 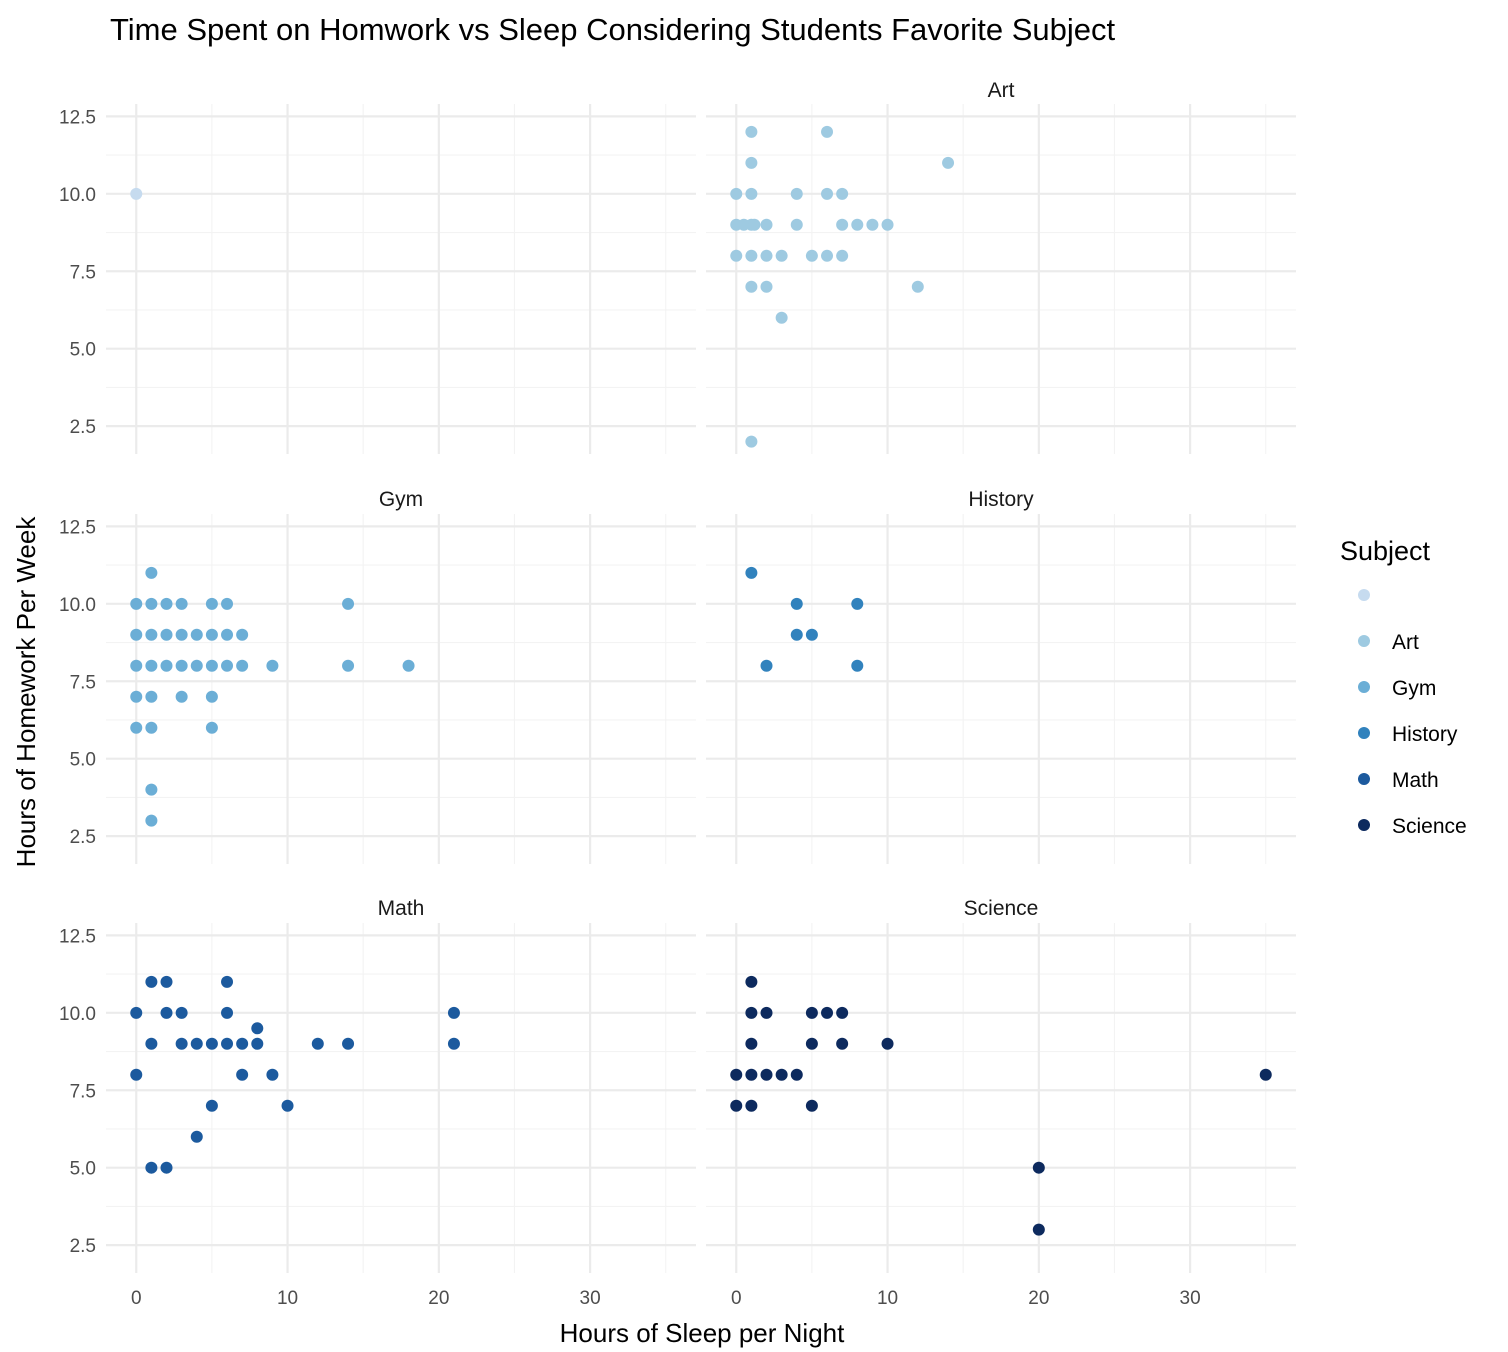 I want to click on facet-panel: Math 2.5 5.0 7.5 10.0 12.5 0 10 20 30, so click(x=377, y=1103).